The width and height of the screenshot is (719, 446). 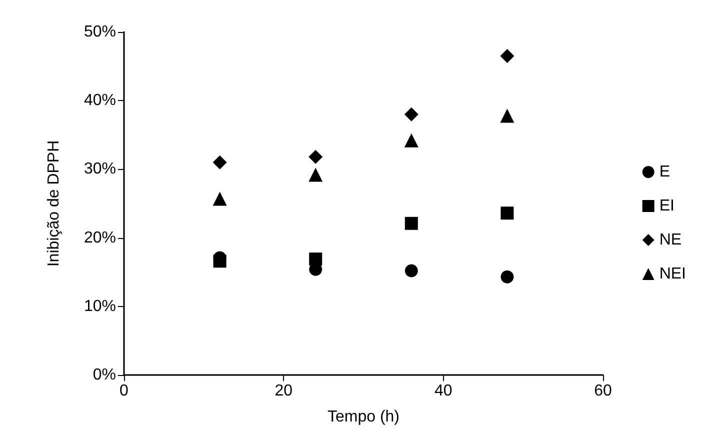 I want to click on x-tick-label: 20, so click(x=283, y=391).